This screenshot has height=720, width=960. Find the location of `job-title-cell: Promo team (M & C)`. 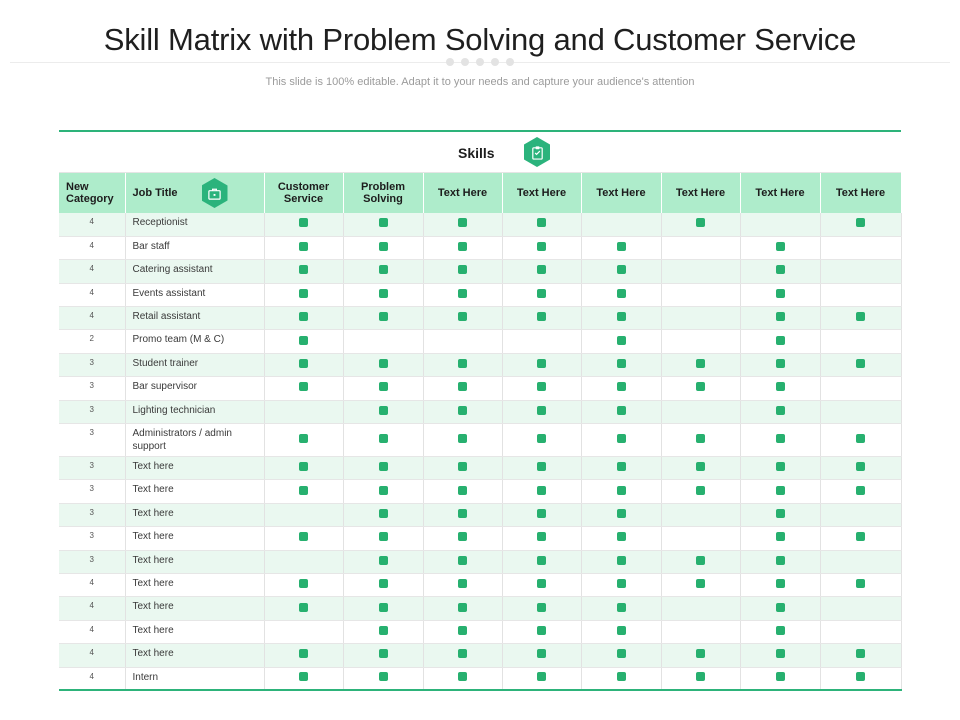

job-title-cell: Promo team (M & C) is located at coordinates (195, 341).